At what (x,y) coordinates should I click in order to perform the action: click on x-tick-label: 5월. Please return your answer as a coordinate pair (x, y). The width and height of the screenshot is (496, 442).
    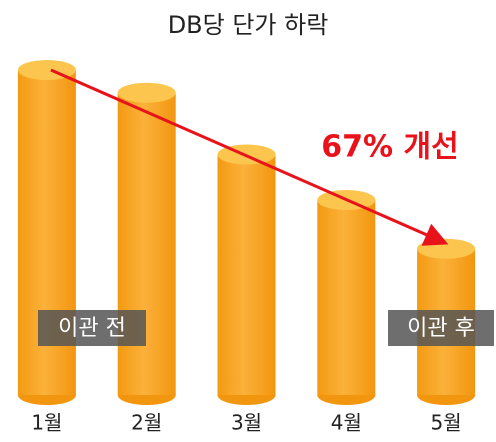
    Looking at the image, I should click on (446, 423).